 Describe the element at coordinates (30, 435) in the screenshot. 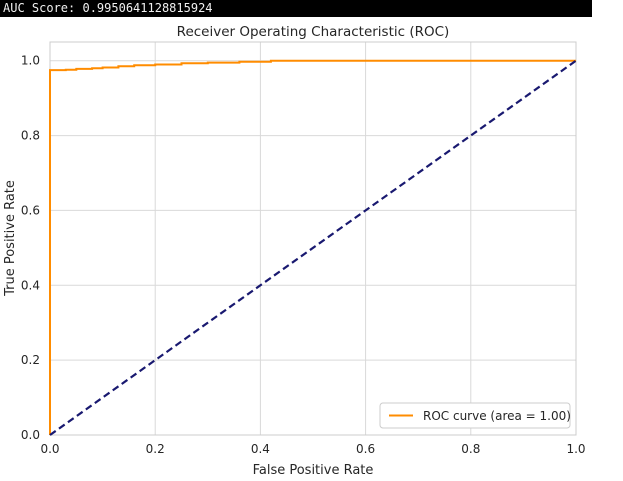

I see `y-tick-label: 0.0` at that location.